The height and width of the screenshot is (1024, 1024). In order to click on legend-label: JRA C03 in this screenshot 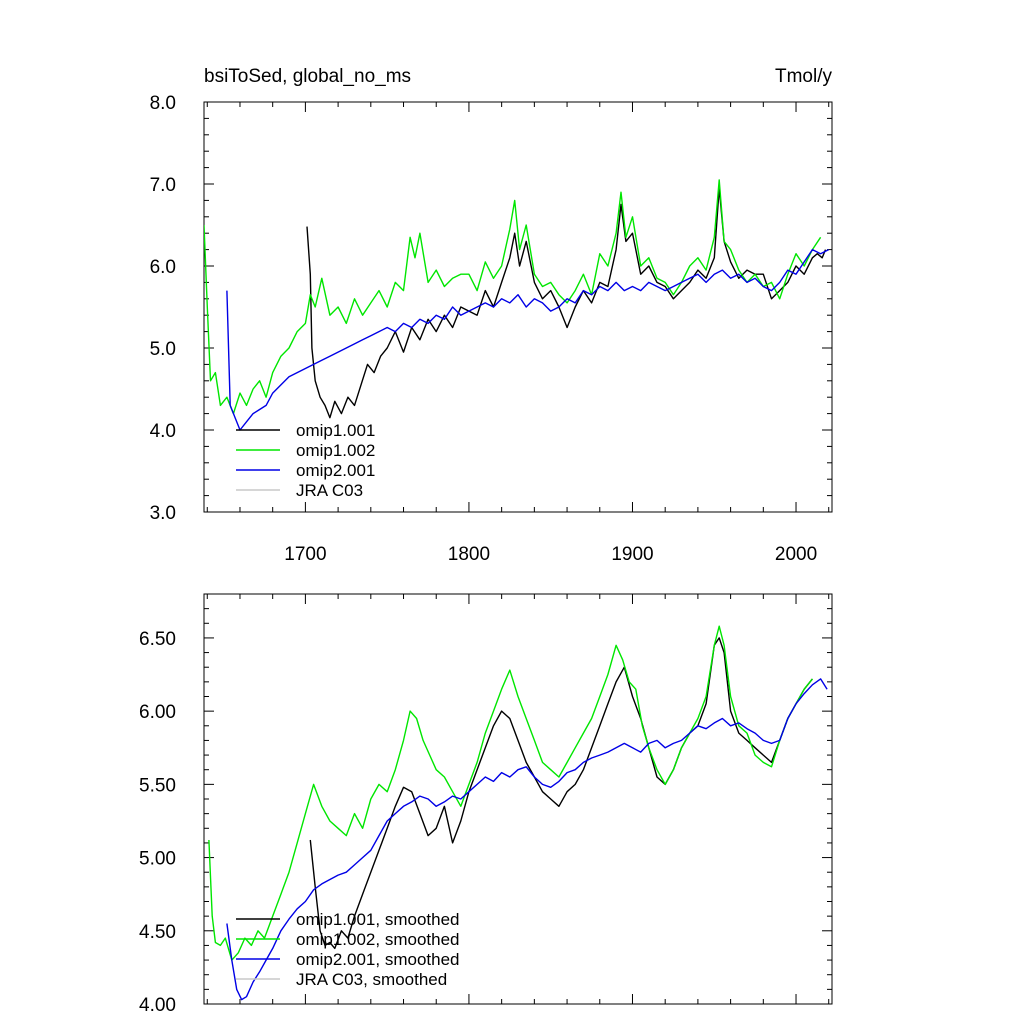, I will do `click(329, 490)`.